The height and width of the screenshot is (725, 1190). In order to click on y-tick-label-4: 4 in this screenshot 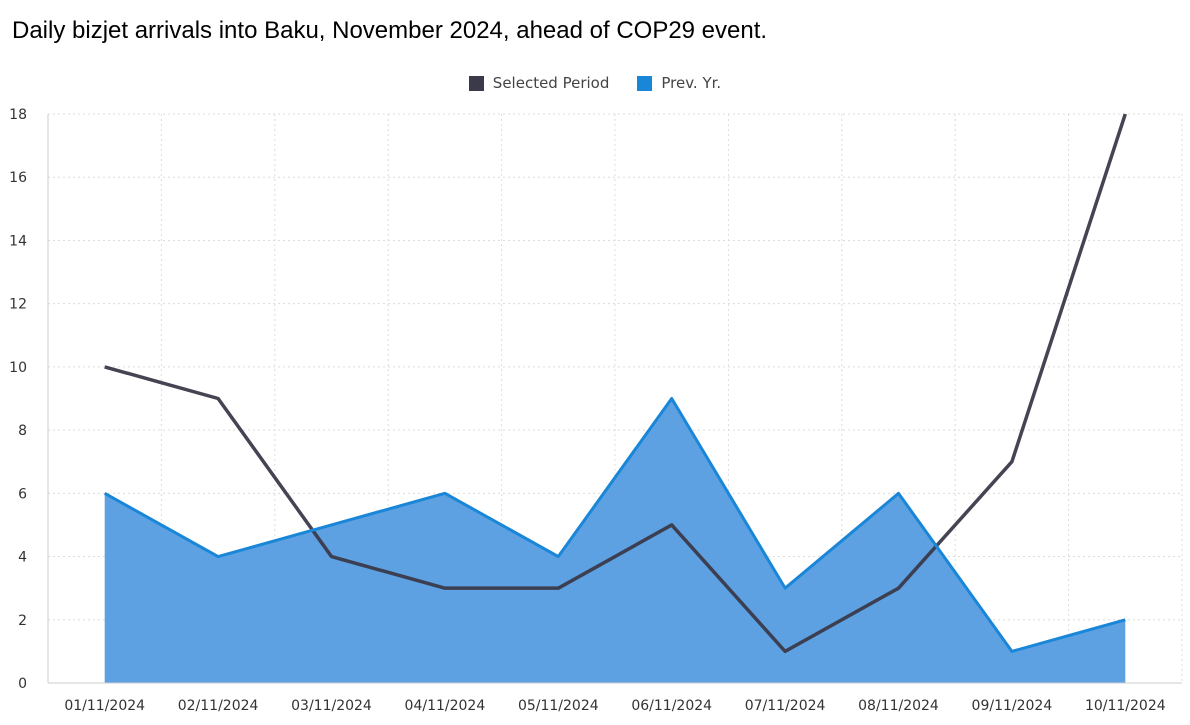, I will do `click(22, 558)`.